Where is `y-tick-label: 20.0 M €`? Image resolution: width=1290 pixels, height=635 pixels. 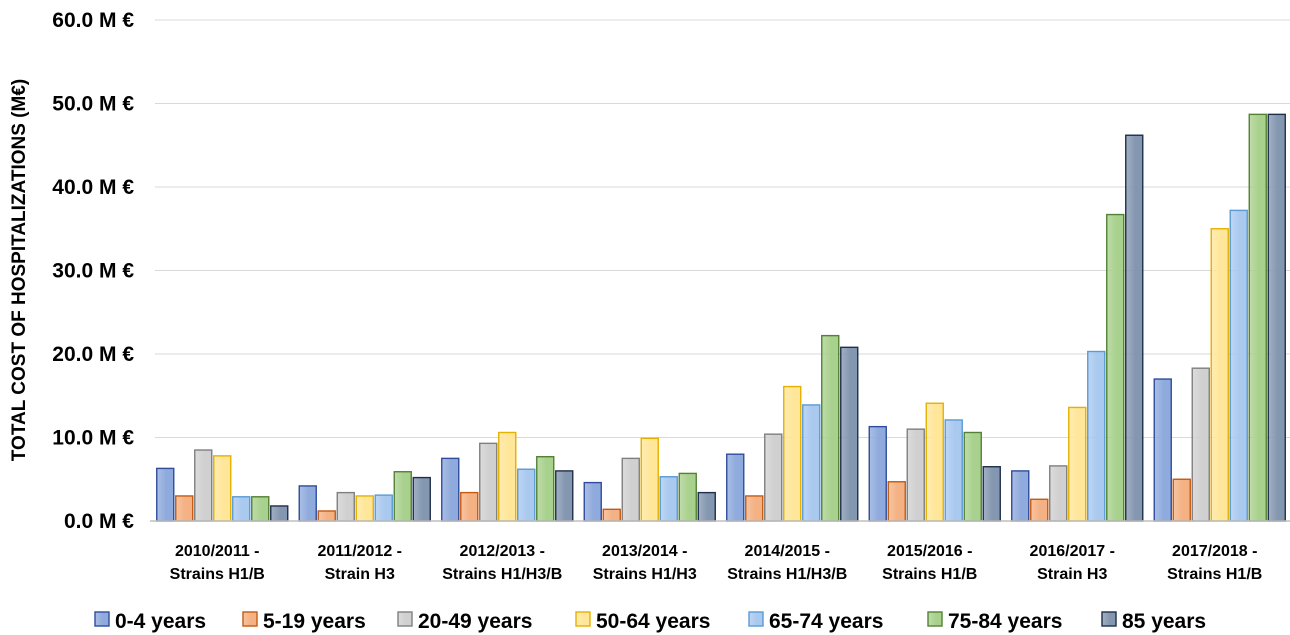
y-tick-label: 20.0 M € is located at coordinates (93, 354).